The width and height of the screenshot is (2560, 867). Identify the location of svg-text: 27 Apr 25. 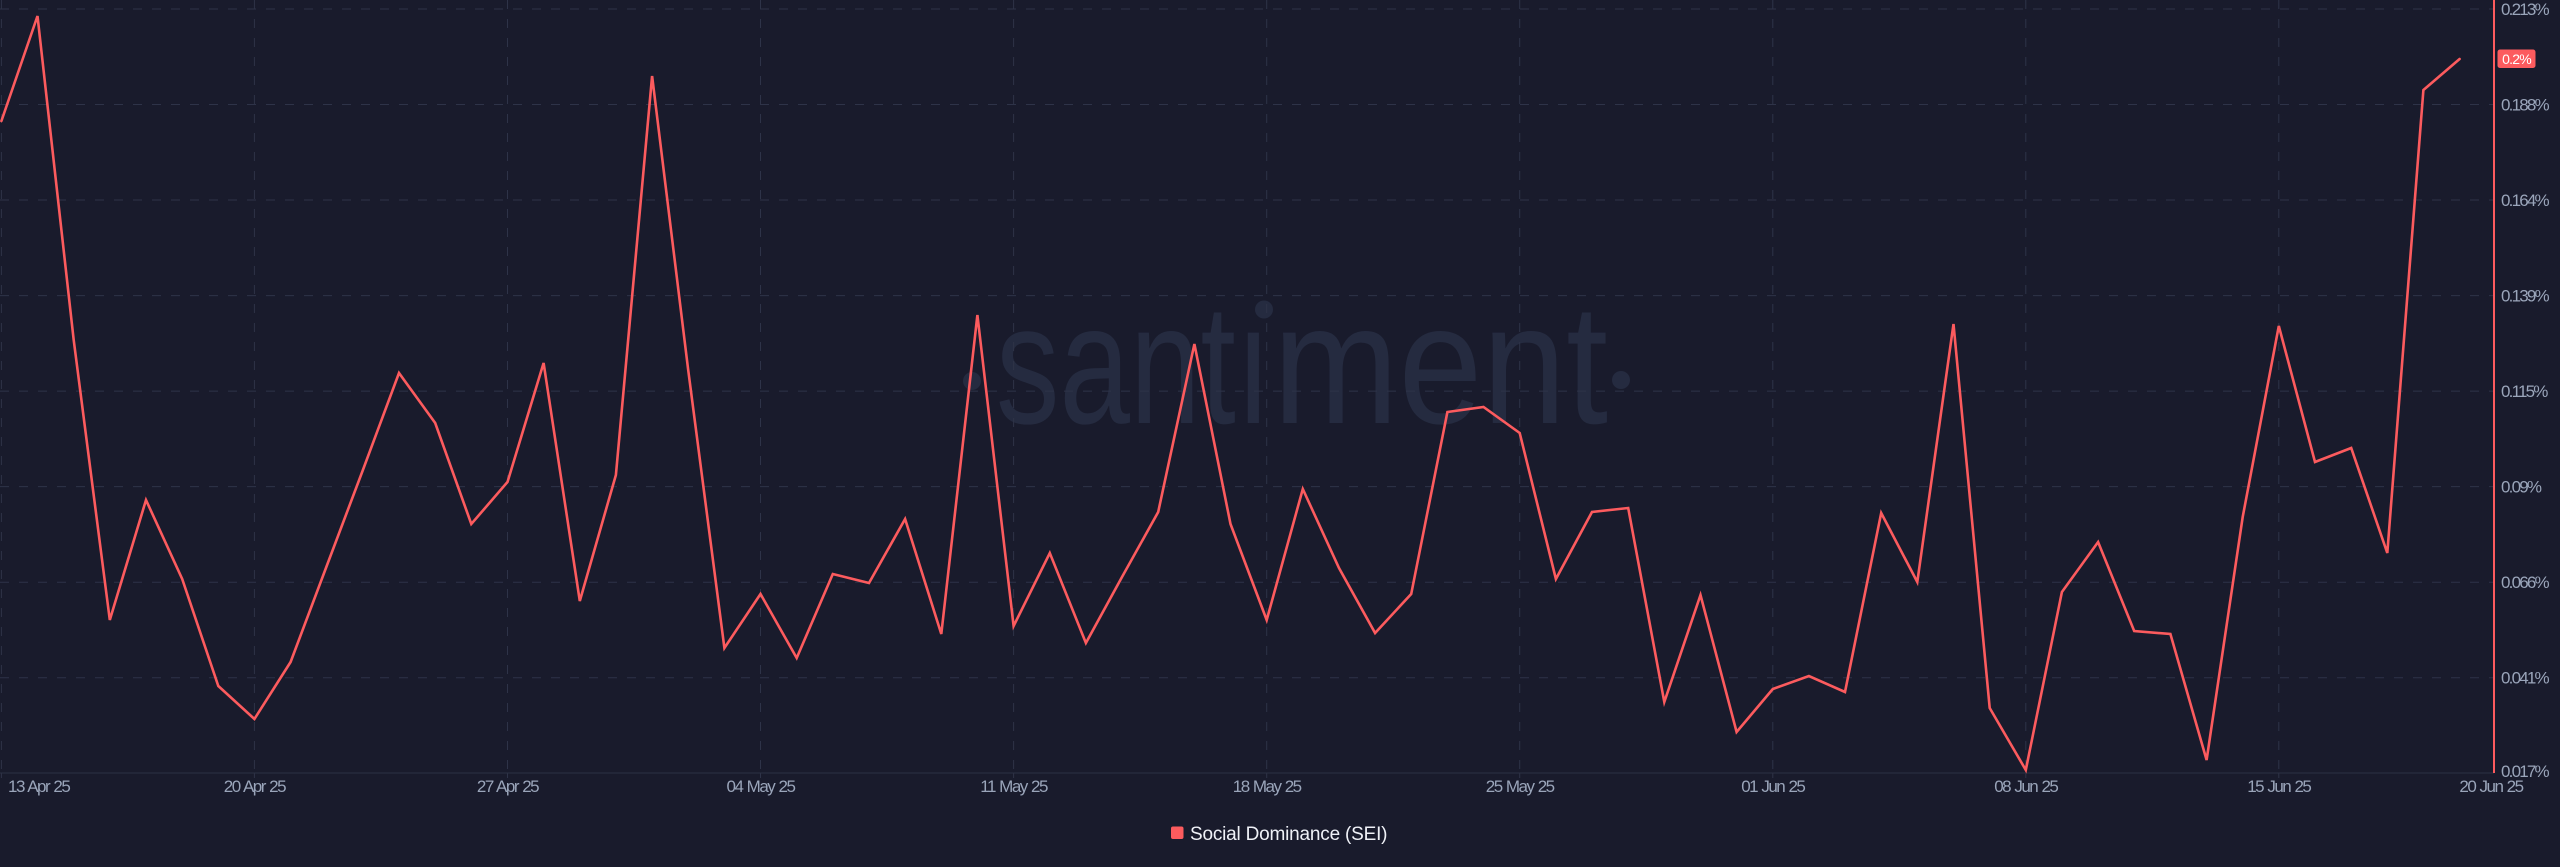
(508, 786).